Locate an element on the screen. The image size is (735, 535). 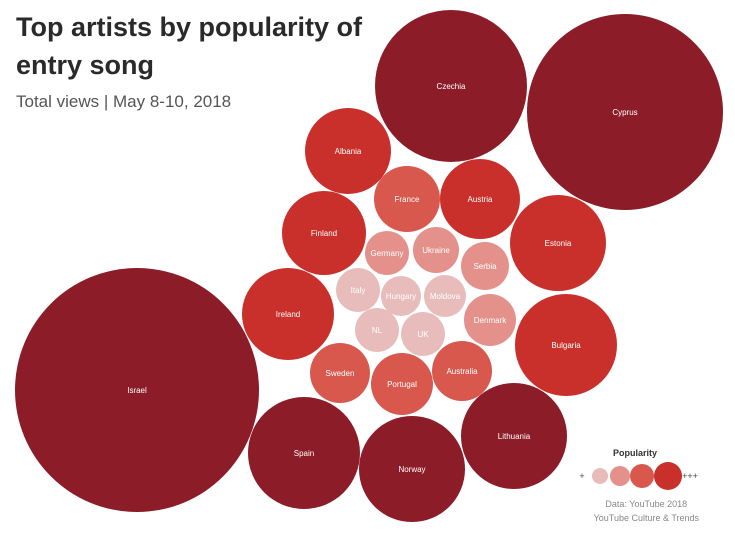
bubble-sweden is located at coordinates (340, 373).